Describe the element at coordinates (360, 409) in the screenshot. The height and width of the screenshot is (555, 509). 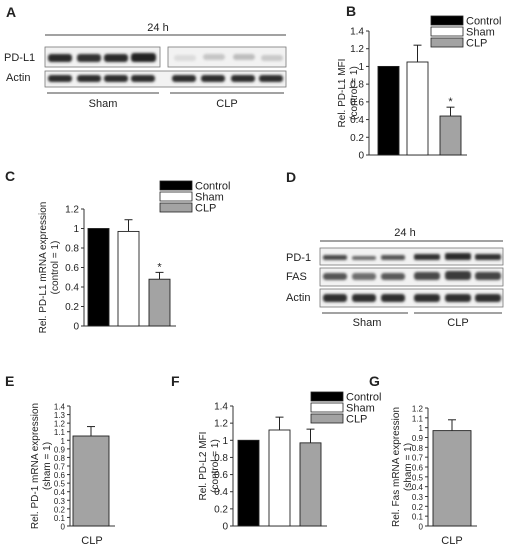
I see `legend-label-sham: Sham` at that location.